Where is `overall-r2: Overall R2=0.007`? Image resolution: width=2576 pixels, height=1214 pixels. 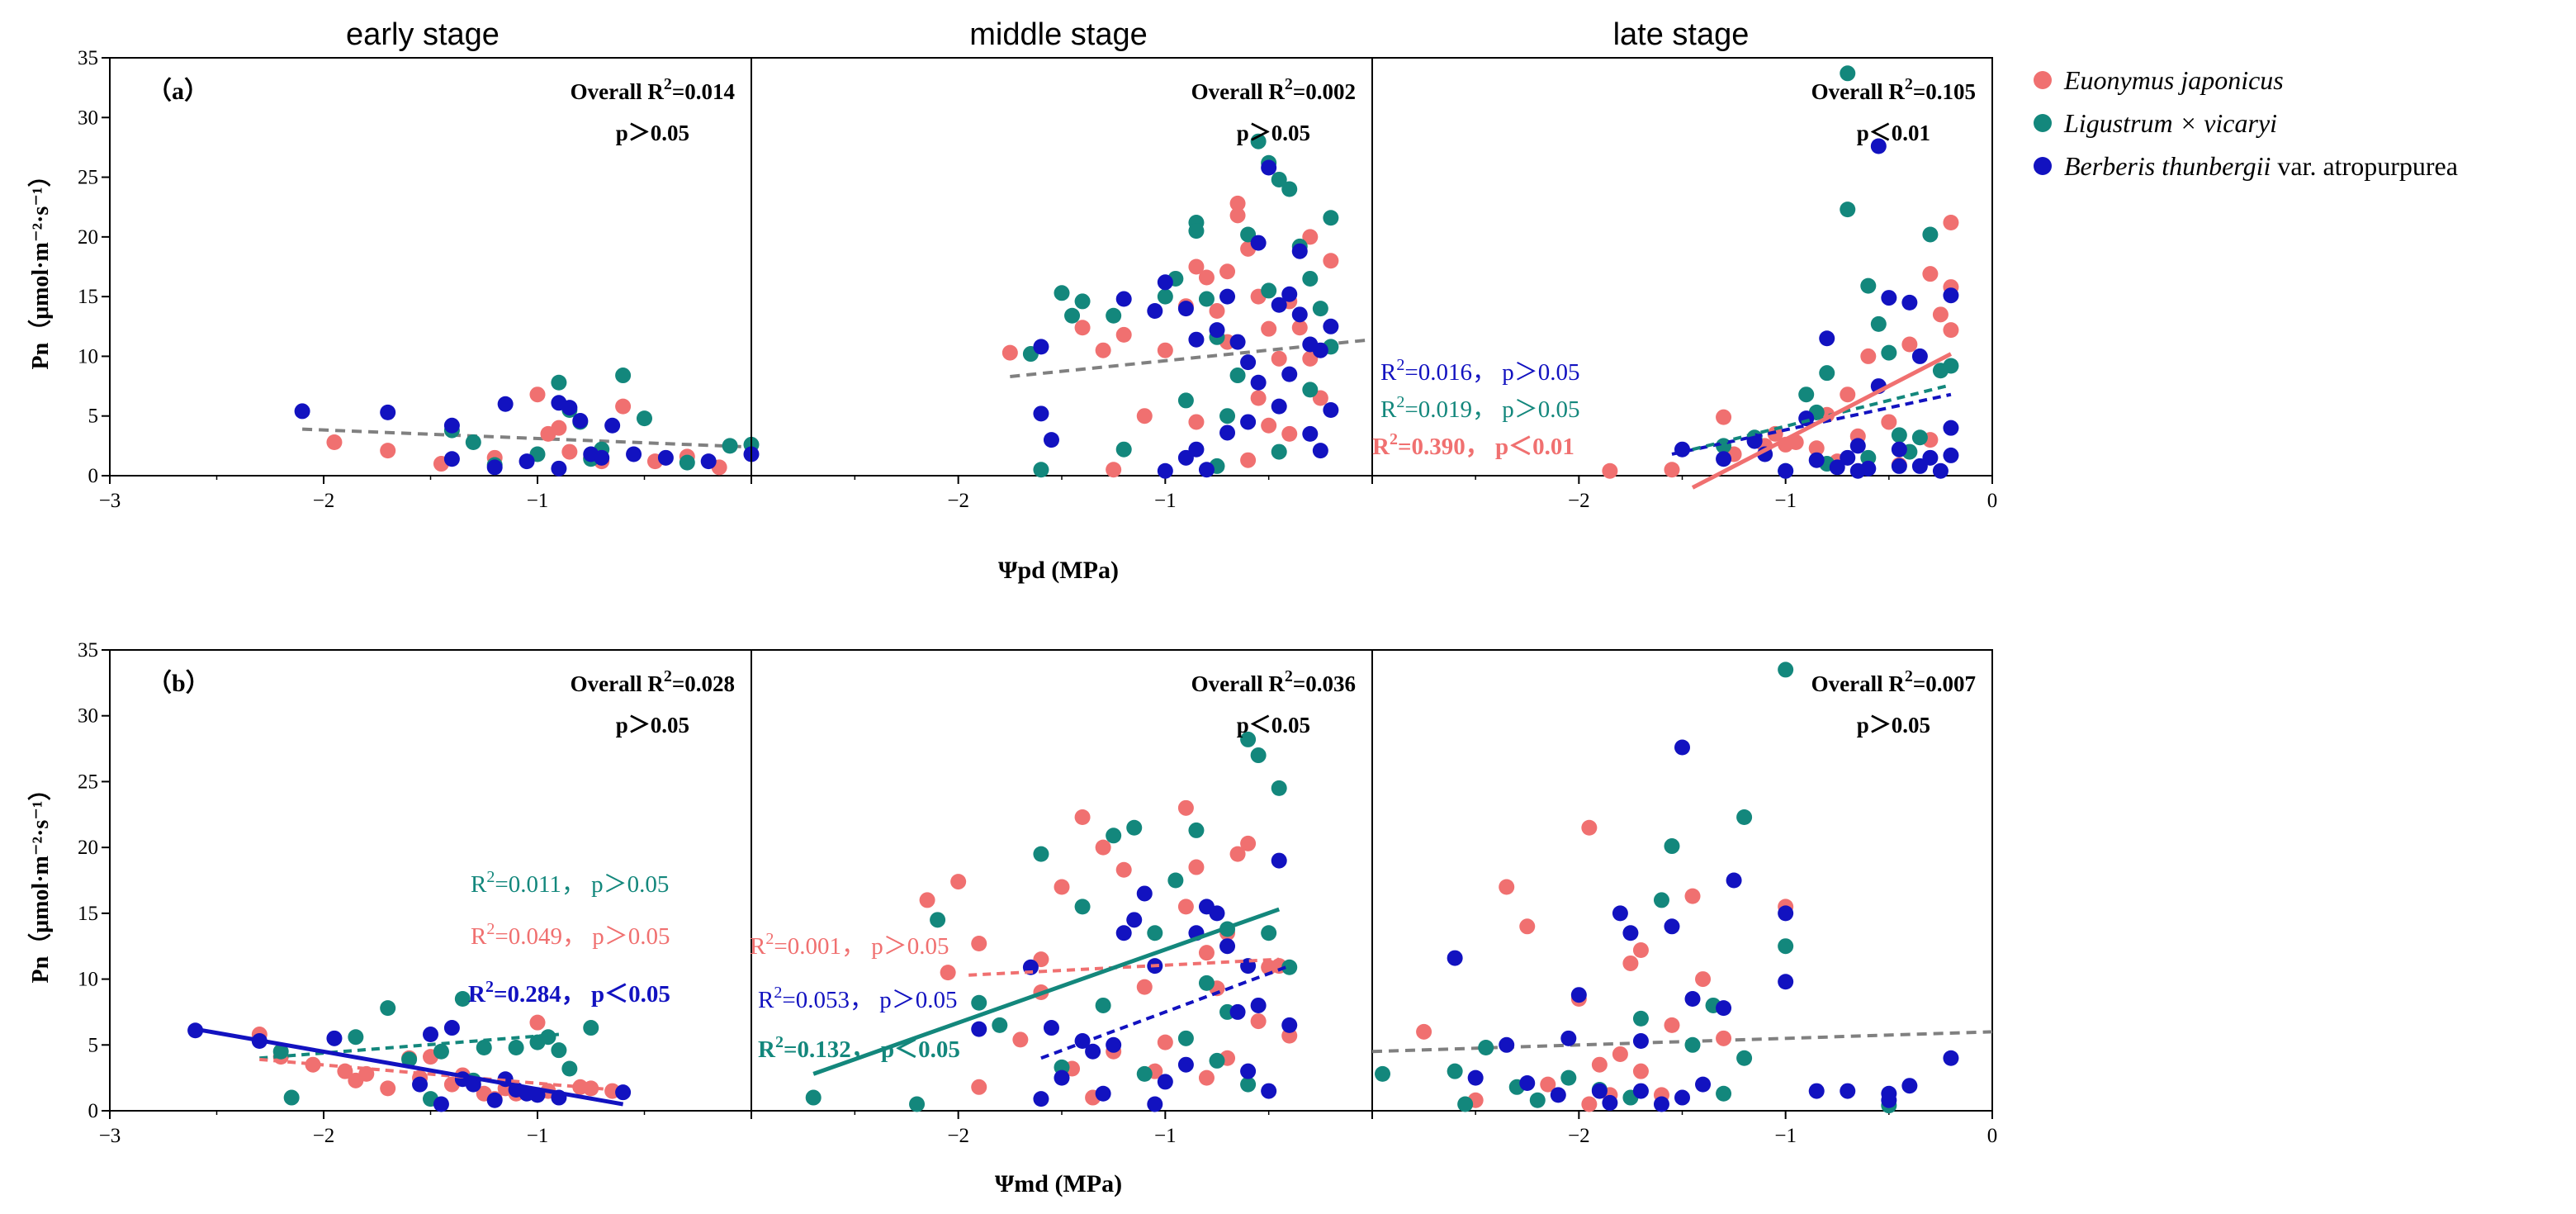 overall-r2: Overall R2=0.007 is located at coordinates (1893, 681).